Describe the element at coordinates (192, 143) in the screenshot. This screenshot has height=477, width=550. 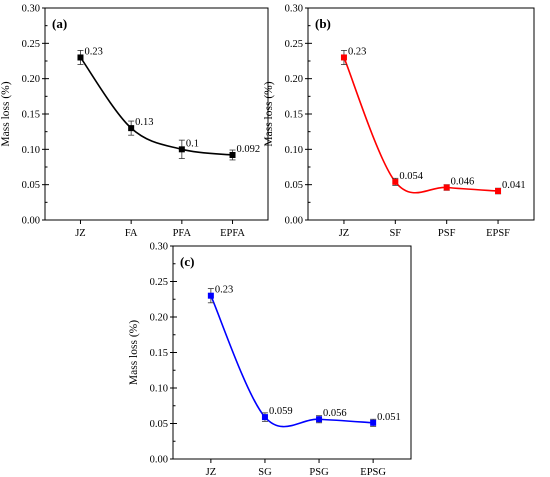
I see `data-label: 0.1` at that location.